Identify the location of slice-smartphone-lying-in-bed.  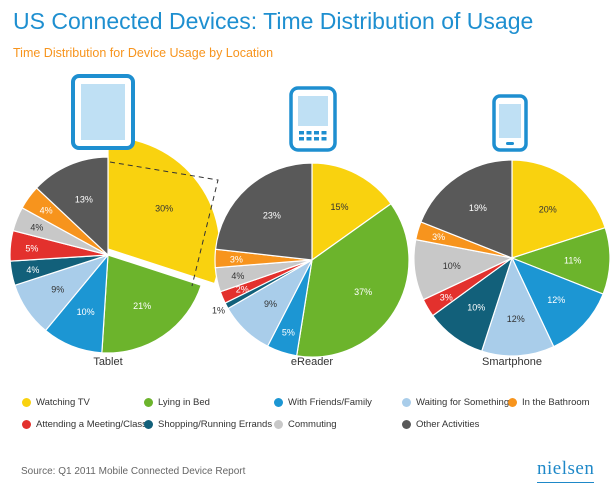
(560, 260).